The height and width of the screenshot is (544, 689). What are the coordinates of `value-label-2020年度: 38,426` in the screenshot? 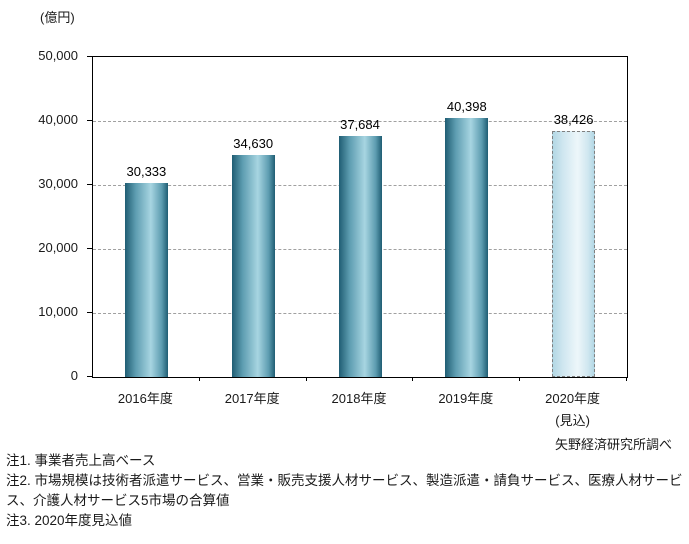 It's located at (573, 120).